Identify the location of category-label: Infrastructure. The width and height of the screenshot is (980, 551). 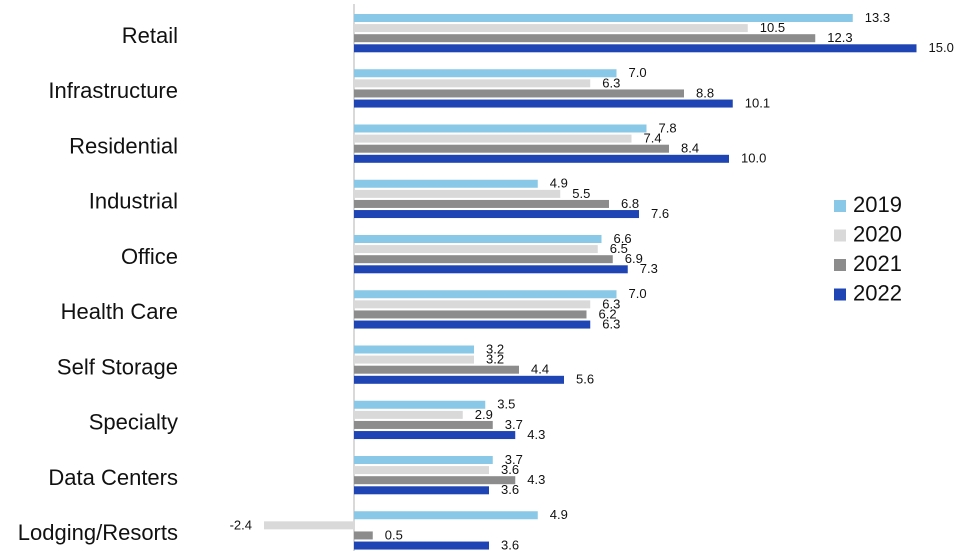
(113, 90).